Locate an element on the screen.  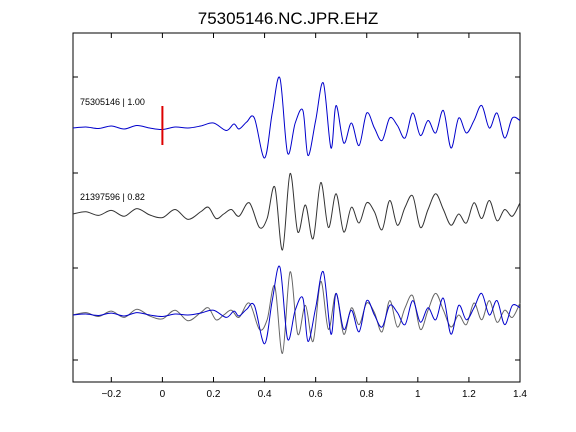
trace-label: 21397596 | 0.82 is located at coordinates (112, 197).